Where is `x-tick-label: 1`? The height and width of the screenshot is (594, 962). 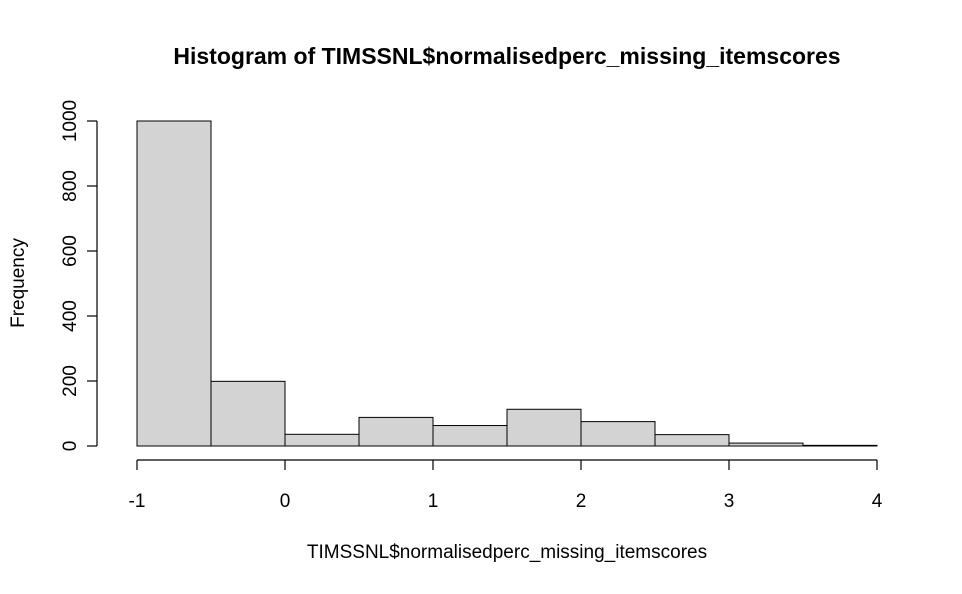 x-tick-label: 1 is located at coordinates (433, 501).